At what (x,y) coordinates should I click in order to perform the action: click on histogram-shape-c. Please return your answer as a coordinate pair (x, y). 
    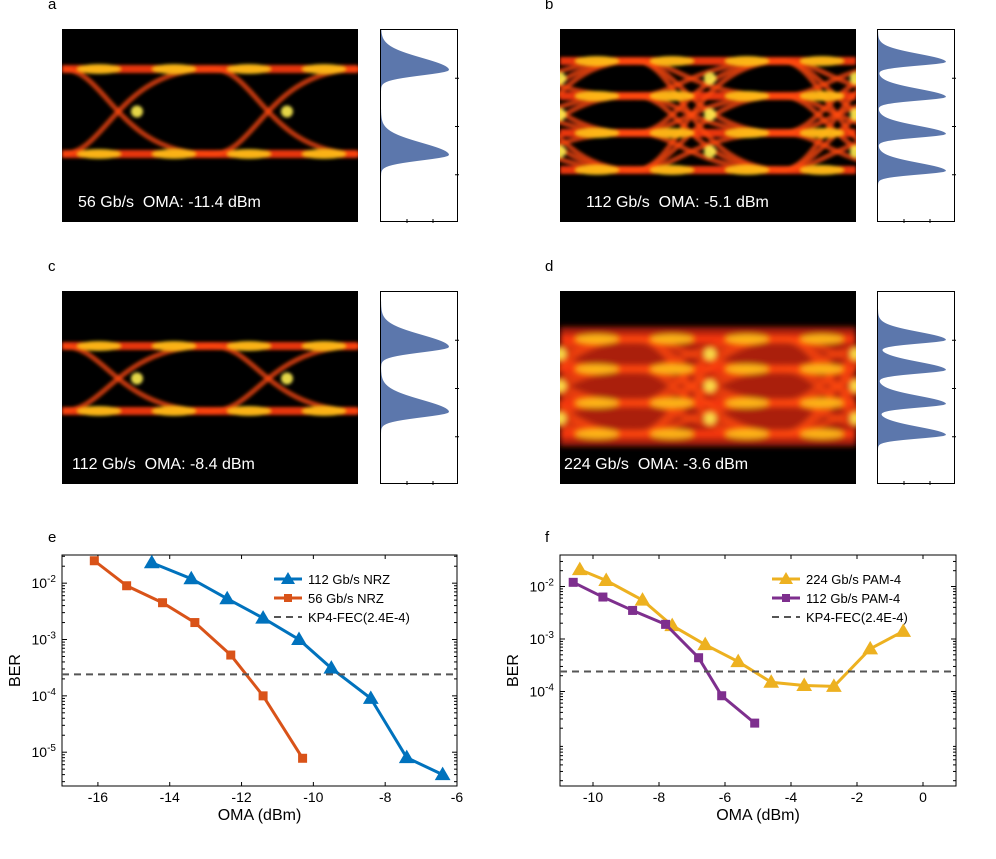
    Looking at the image, I should click on (415, 388).